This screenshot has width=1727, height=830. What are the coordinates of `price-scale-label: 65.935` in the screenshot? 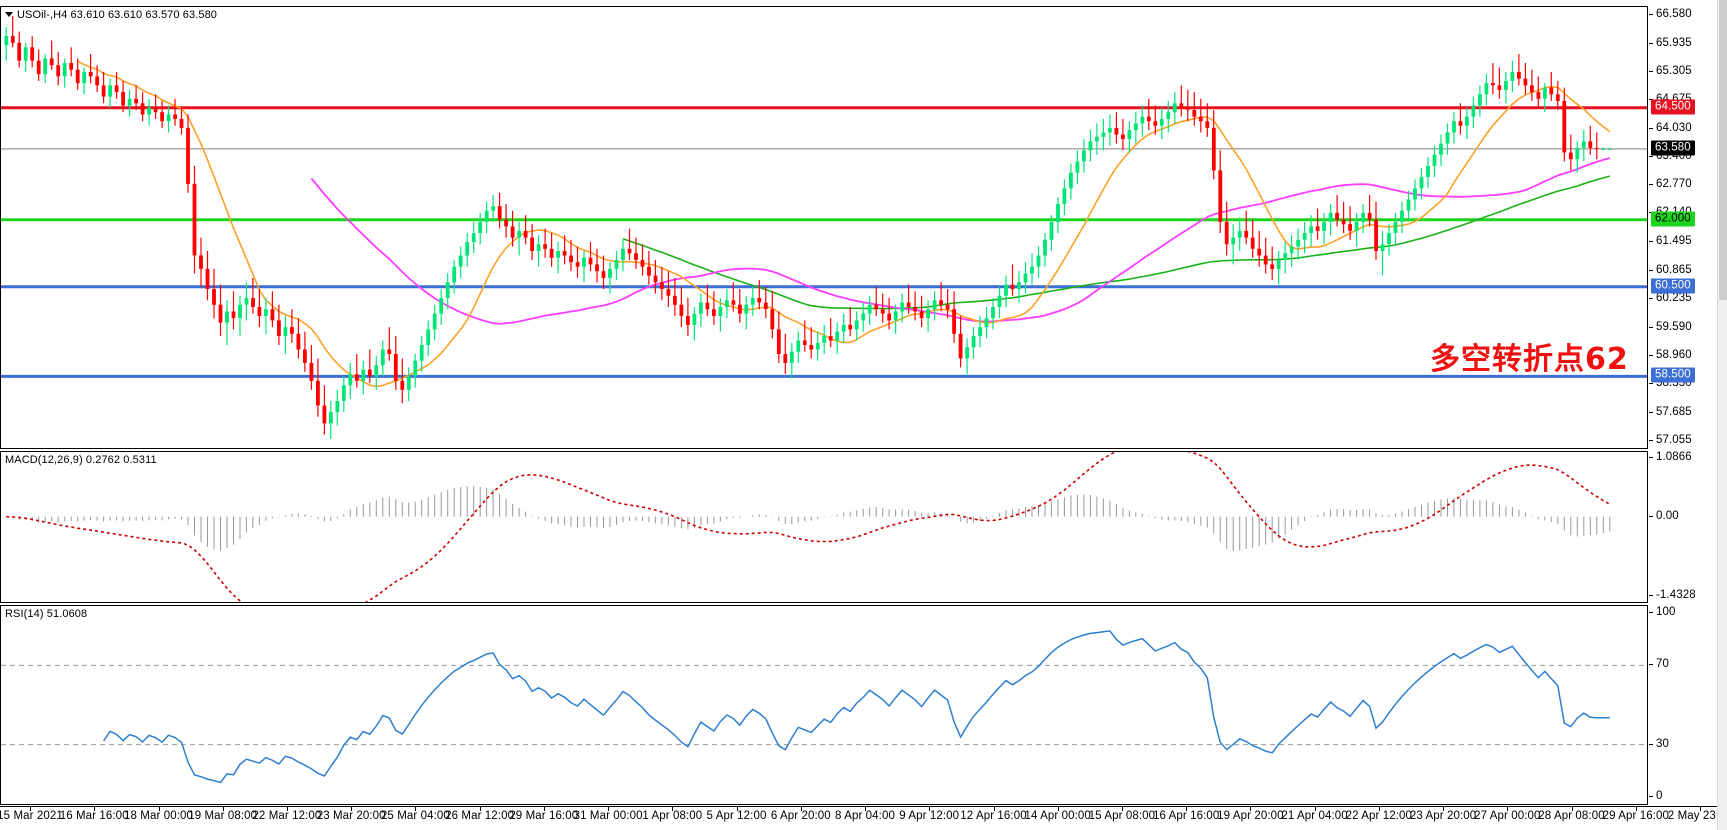 It's located at (1674, 42).